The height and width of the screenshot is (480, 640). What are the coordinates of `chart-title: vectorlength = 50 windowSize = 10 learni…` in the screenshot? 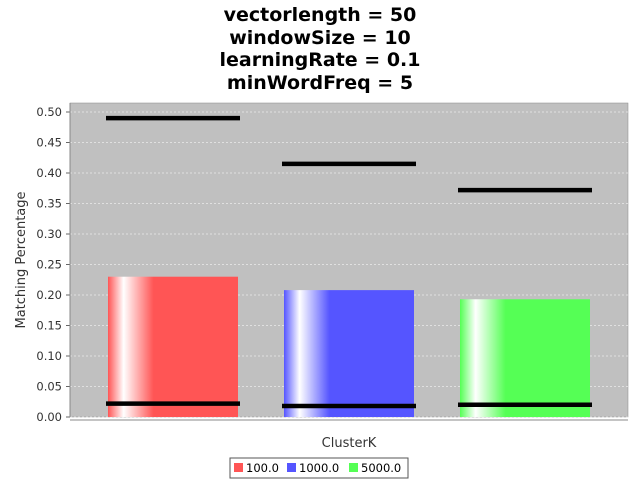 It's located at (320, 49).